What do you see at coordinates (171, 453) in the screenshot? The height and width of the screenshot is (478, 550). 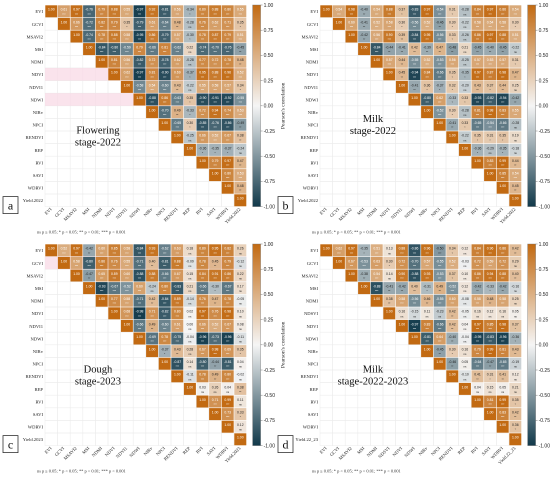 I see `column-label: RENDVI` at bounding box center [171, 453].